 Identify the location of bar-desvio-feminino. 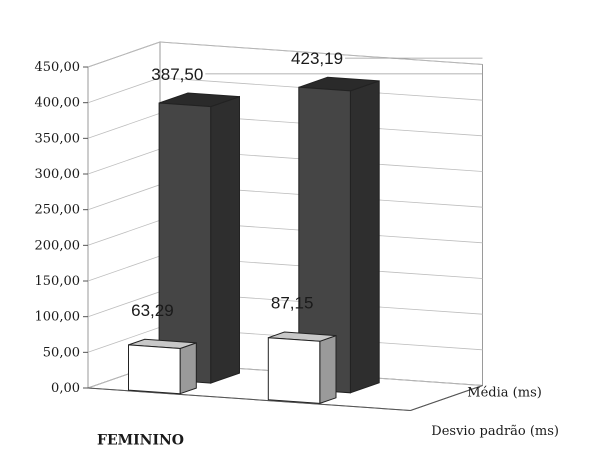
(162, 366).